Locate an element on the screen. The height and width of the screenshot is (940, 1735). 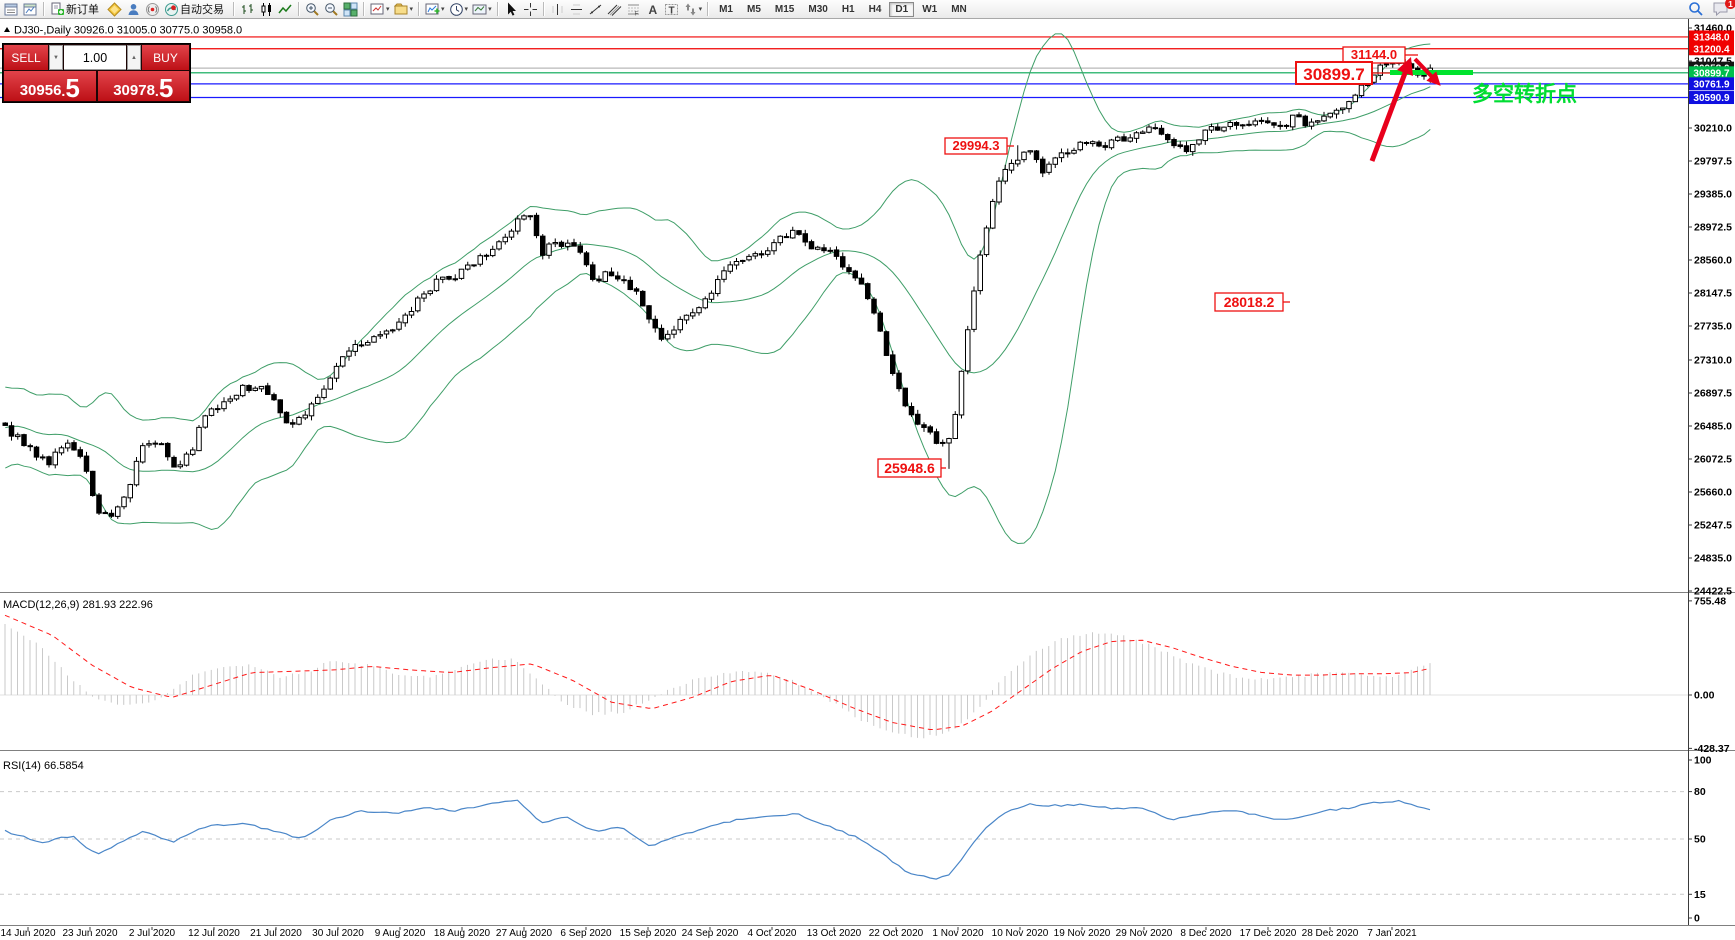
svg-text: 27310.0 is located at coordinates (1713, 361).